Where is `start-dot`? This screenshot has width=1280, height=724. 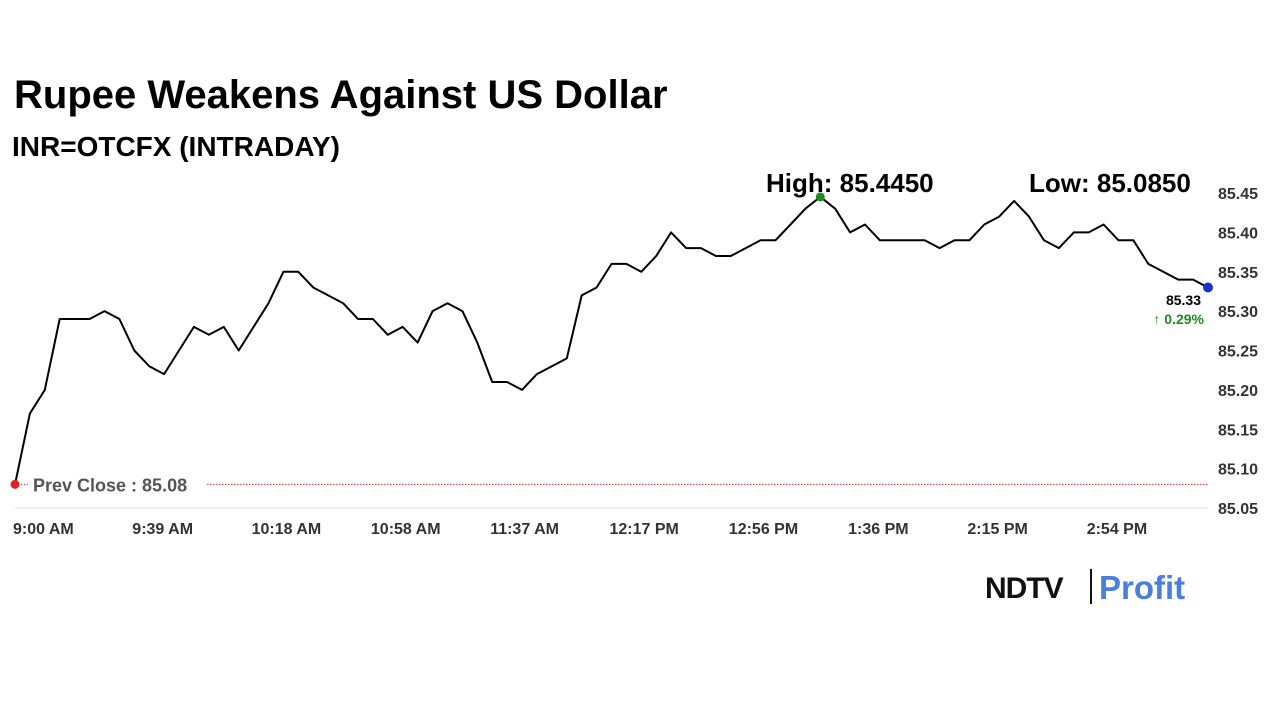 start-dot is located at coordinates (15, 484).